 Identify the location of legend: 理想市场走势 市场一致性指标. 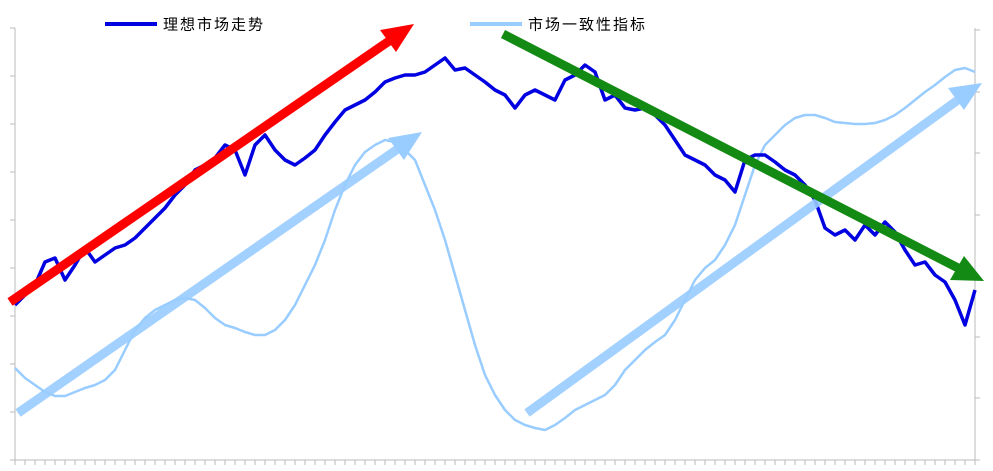
(376, 25).